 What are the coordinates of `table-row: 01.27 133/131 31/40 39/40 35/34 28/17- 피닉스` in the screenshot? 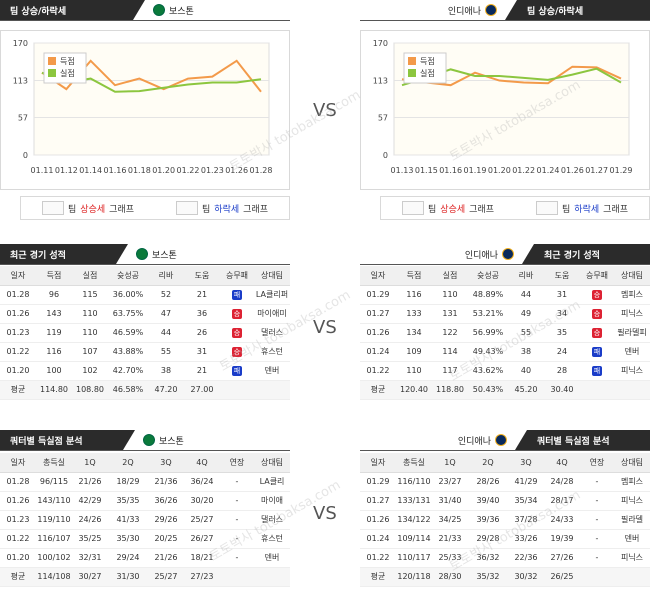 It's located at (505, 501).